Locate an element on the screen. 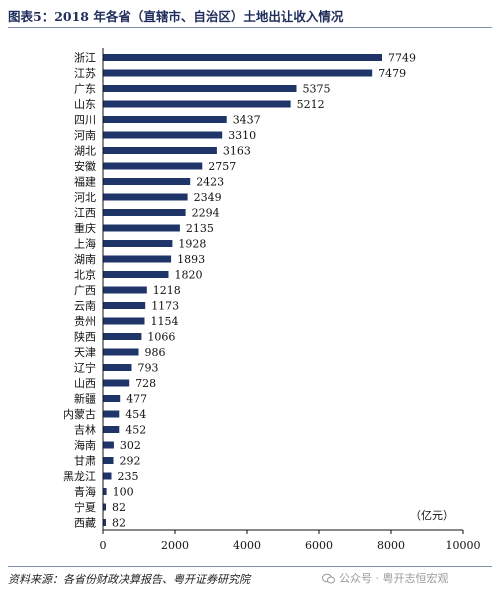  category-label: 西藏 is located at coordinates (85, 523).